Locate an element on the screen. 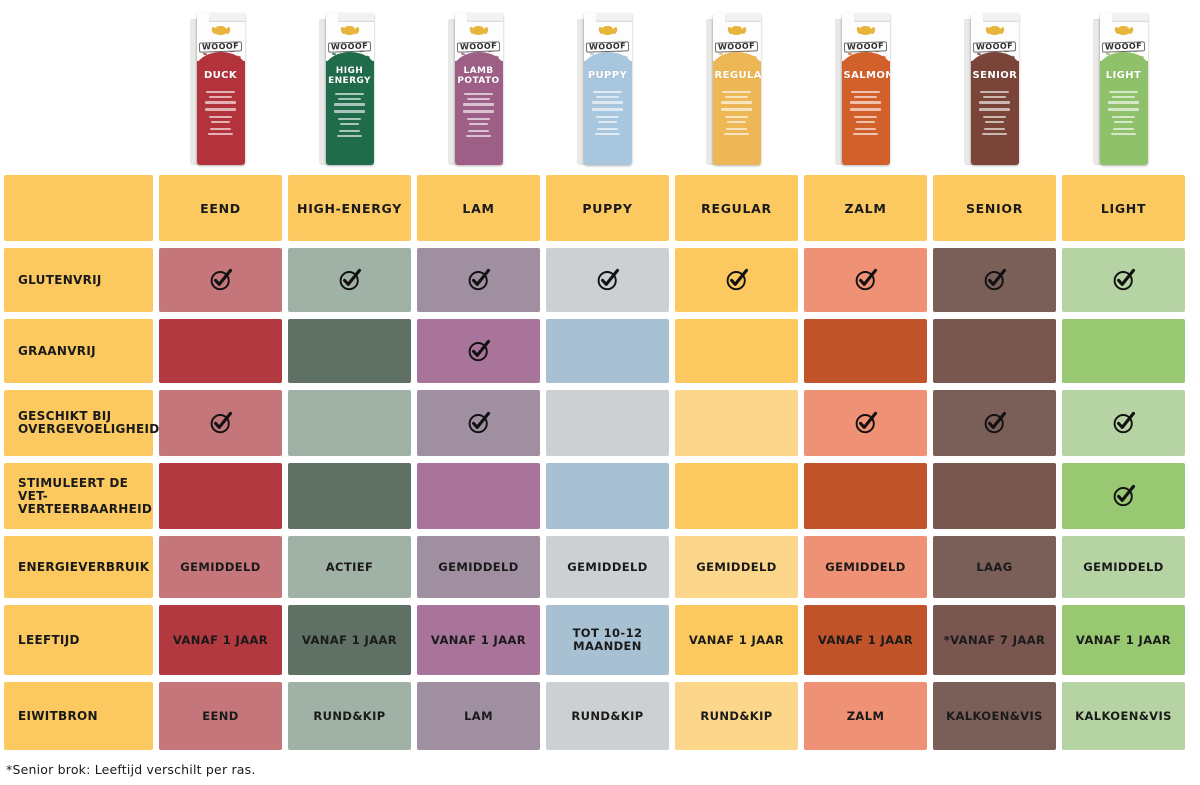 The height and width of the screenshot is (785, 1200). product-bag-regular: WOOOF REGULAR is located at coordinates (736, 87).